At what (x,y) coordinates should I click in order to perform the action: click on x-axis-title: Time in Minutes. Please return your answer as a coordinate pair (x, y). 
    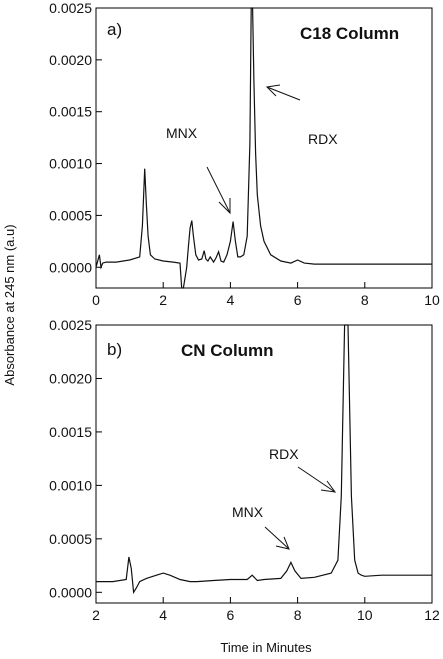
    Looking at the image, I should click on (266, 647).